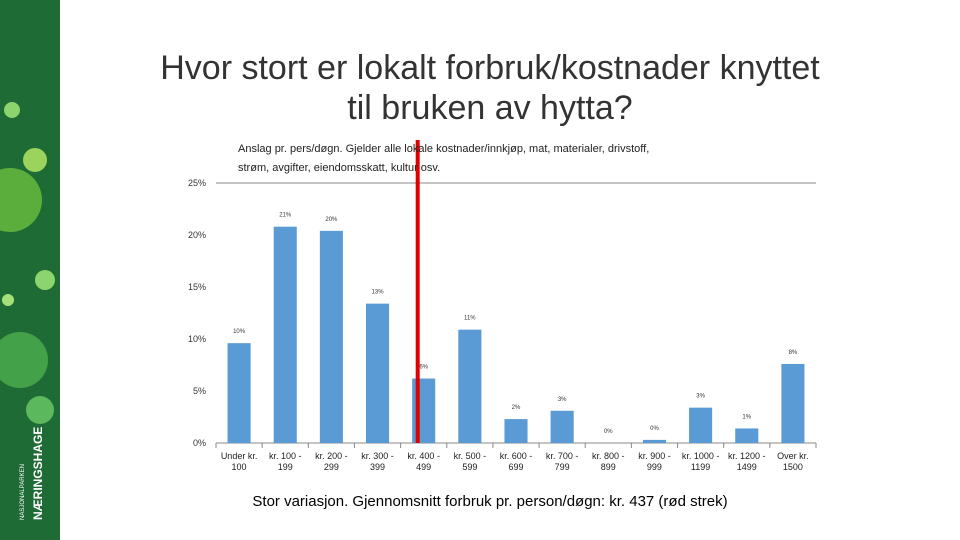 This screenshot has width=960, height=540. I want to click on x-tick-label: Over kr. 1500, so click(793, 461).